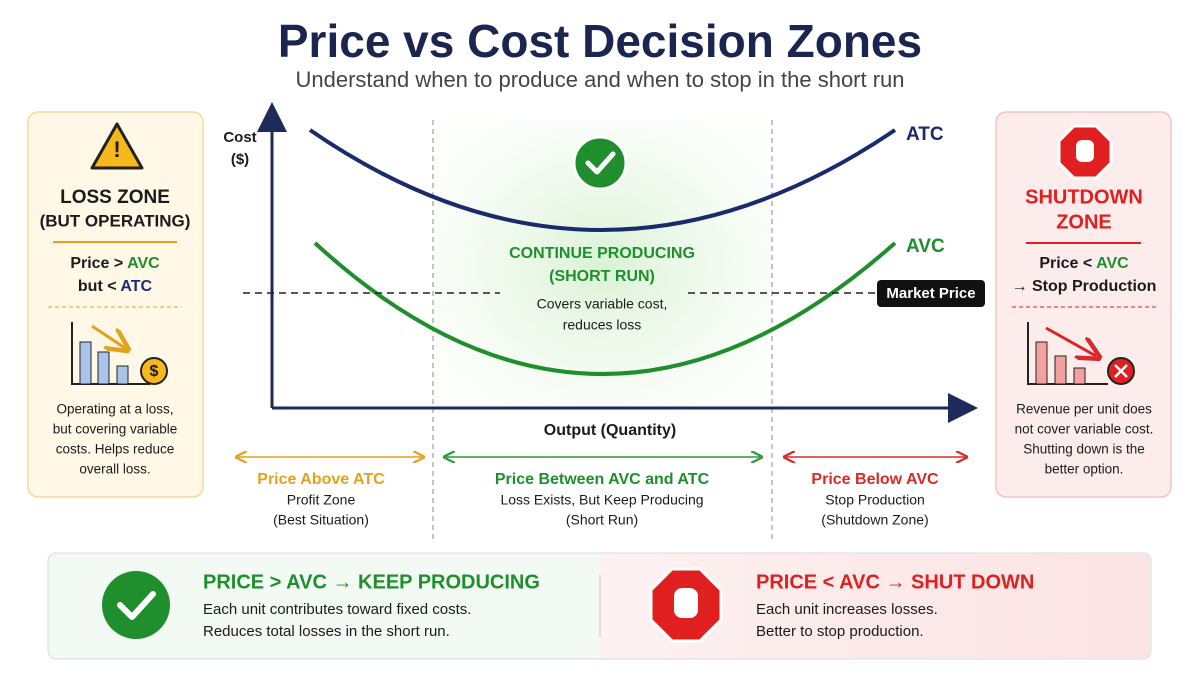 The image size is (1200, 675). I want to click on market-price-label: Market Price, so click(930, 293).